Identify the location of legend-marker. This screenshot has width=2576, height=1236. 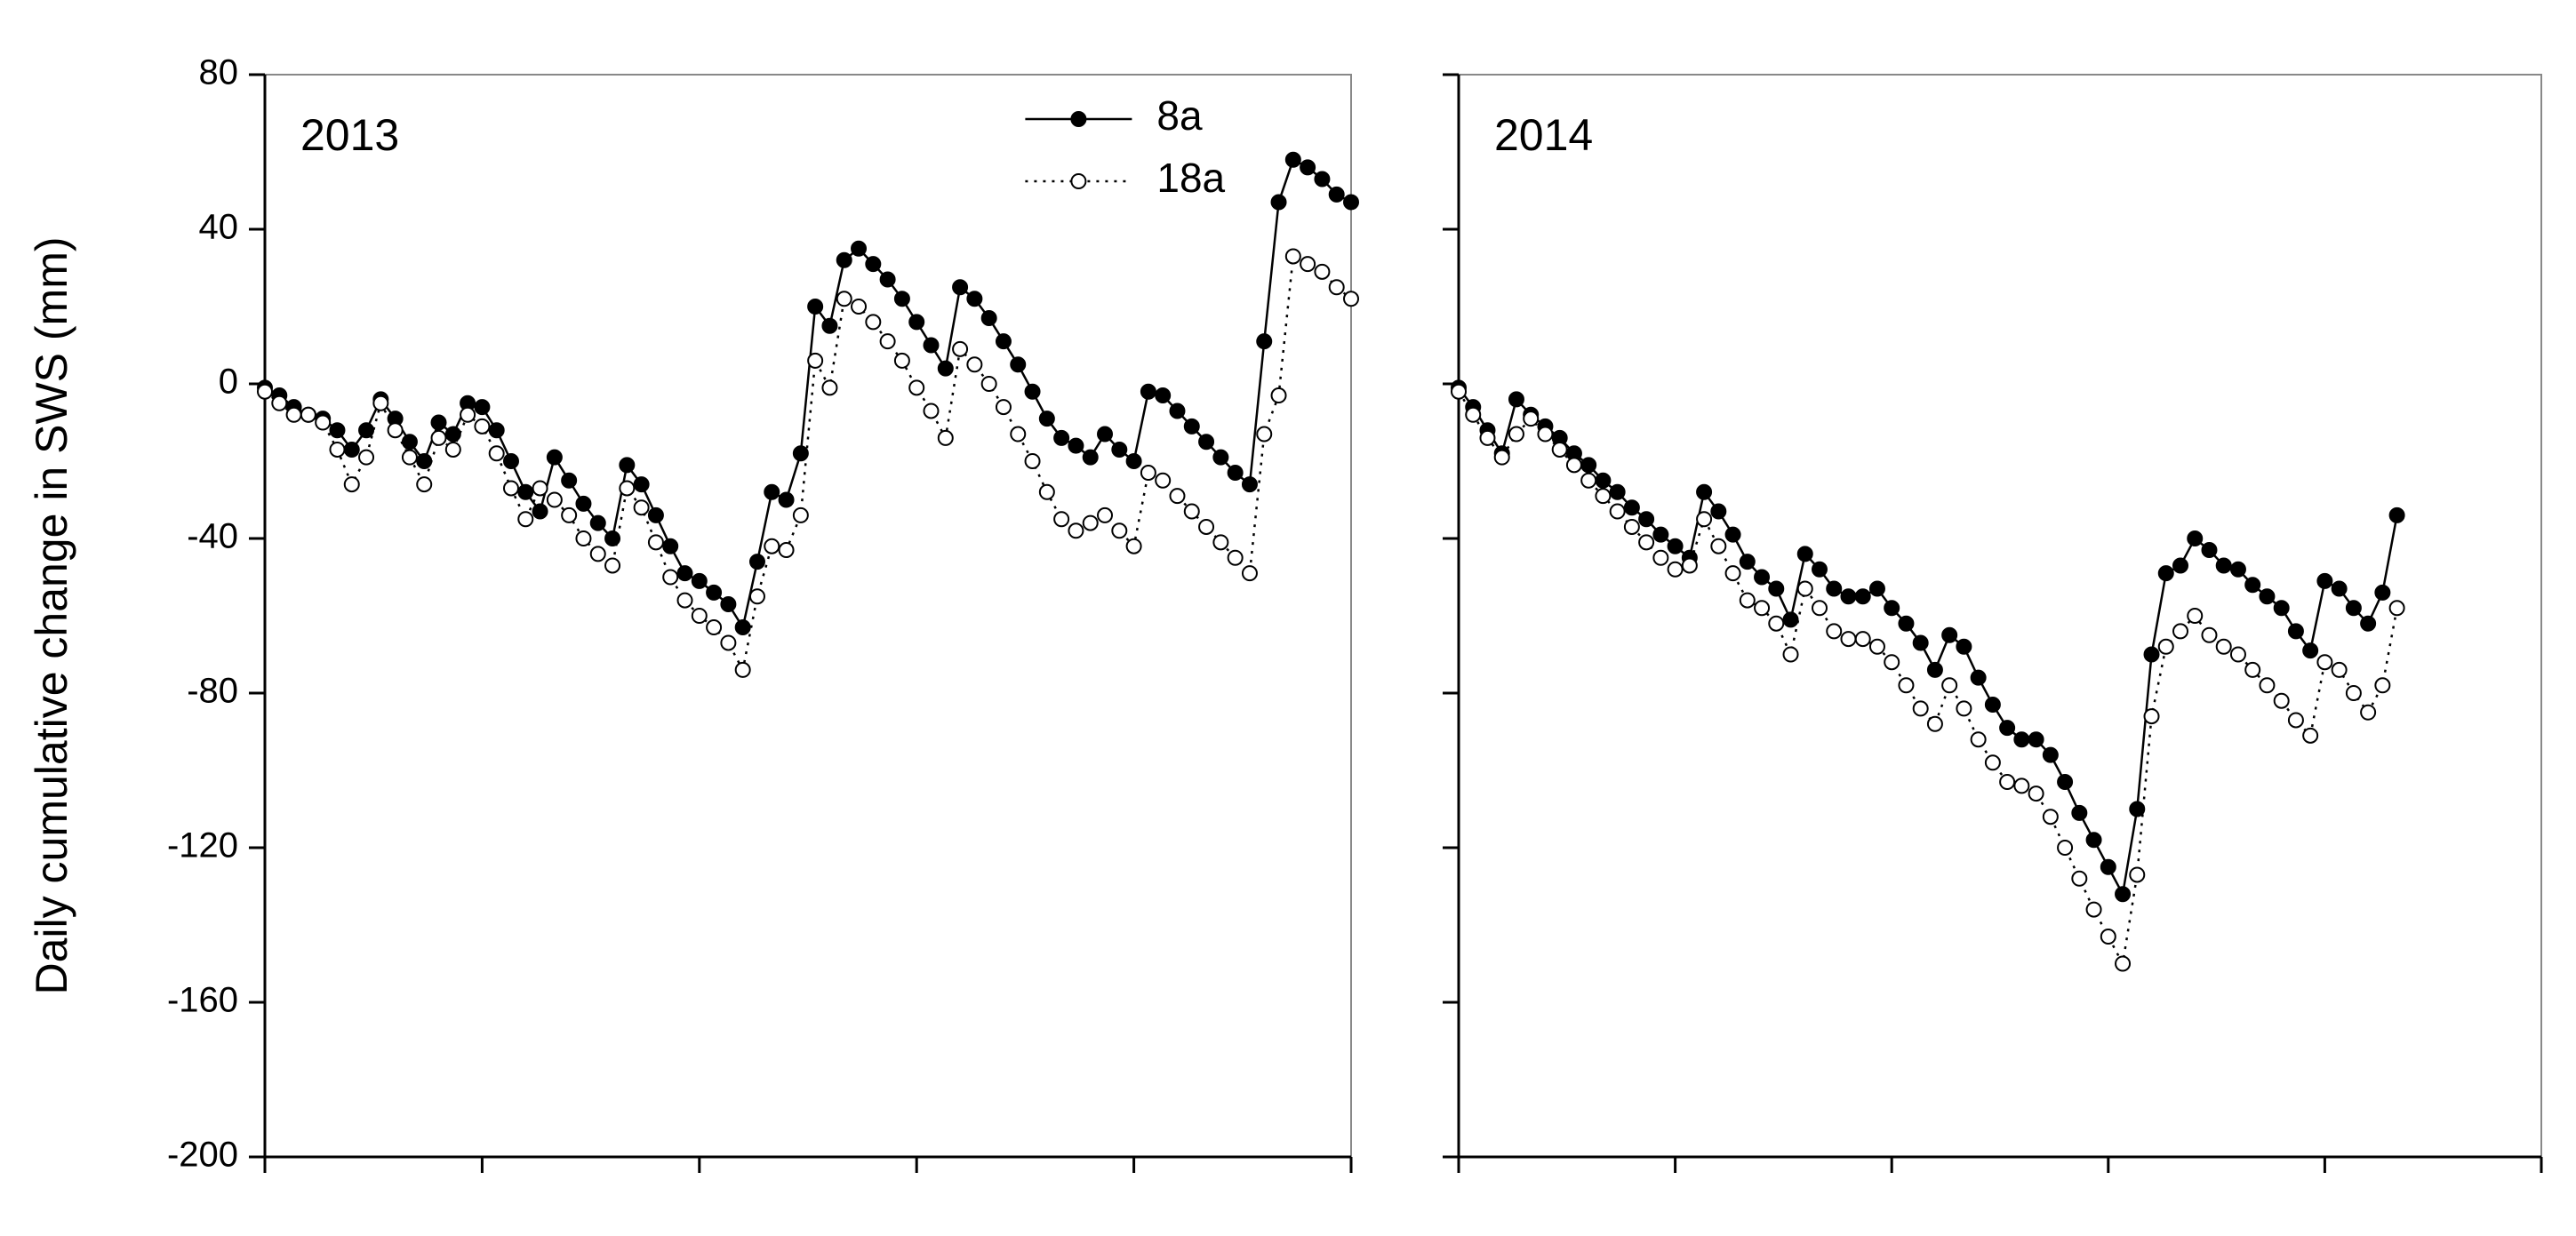
(1078, 181).